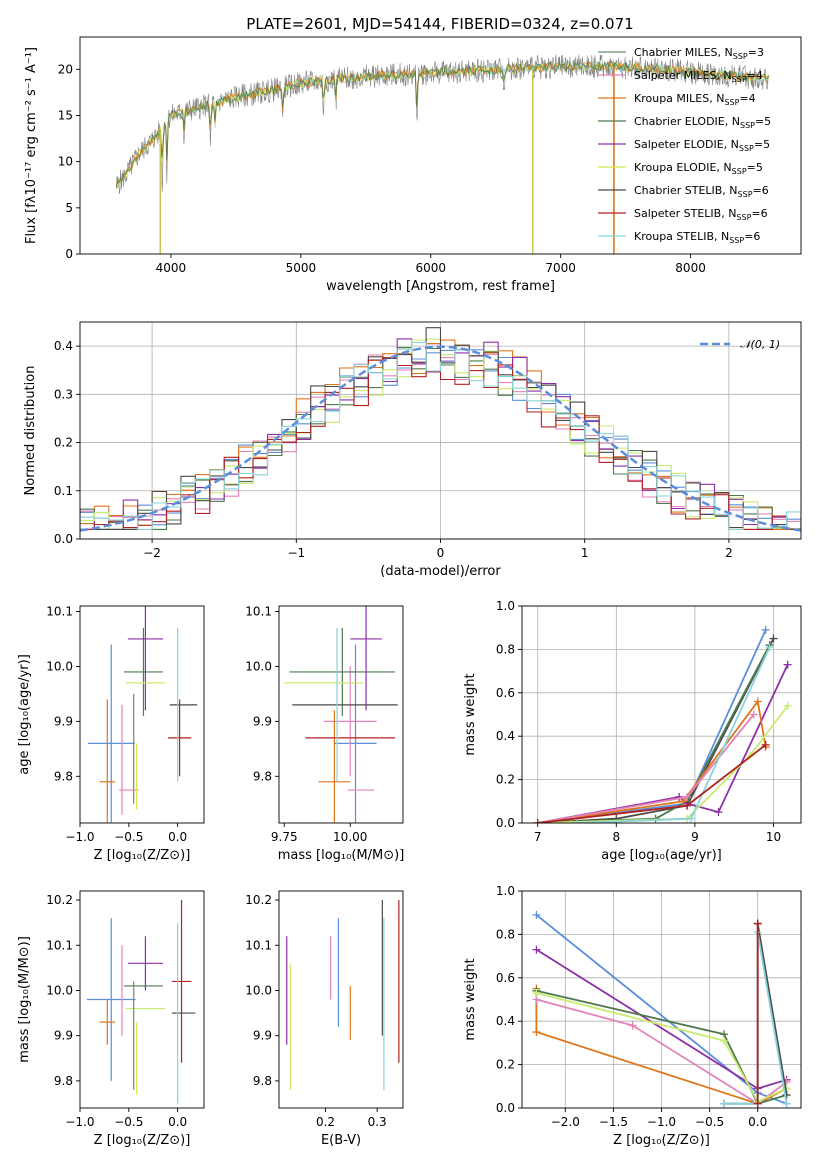 This screenshot has width=819, height=1170. What do you see at coordinates (505, 823) in the screenshot?
I see `y-tick-label: 0.0` at bounding box center [505, 823].